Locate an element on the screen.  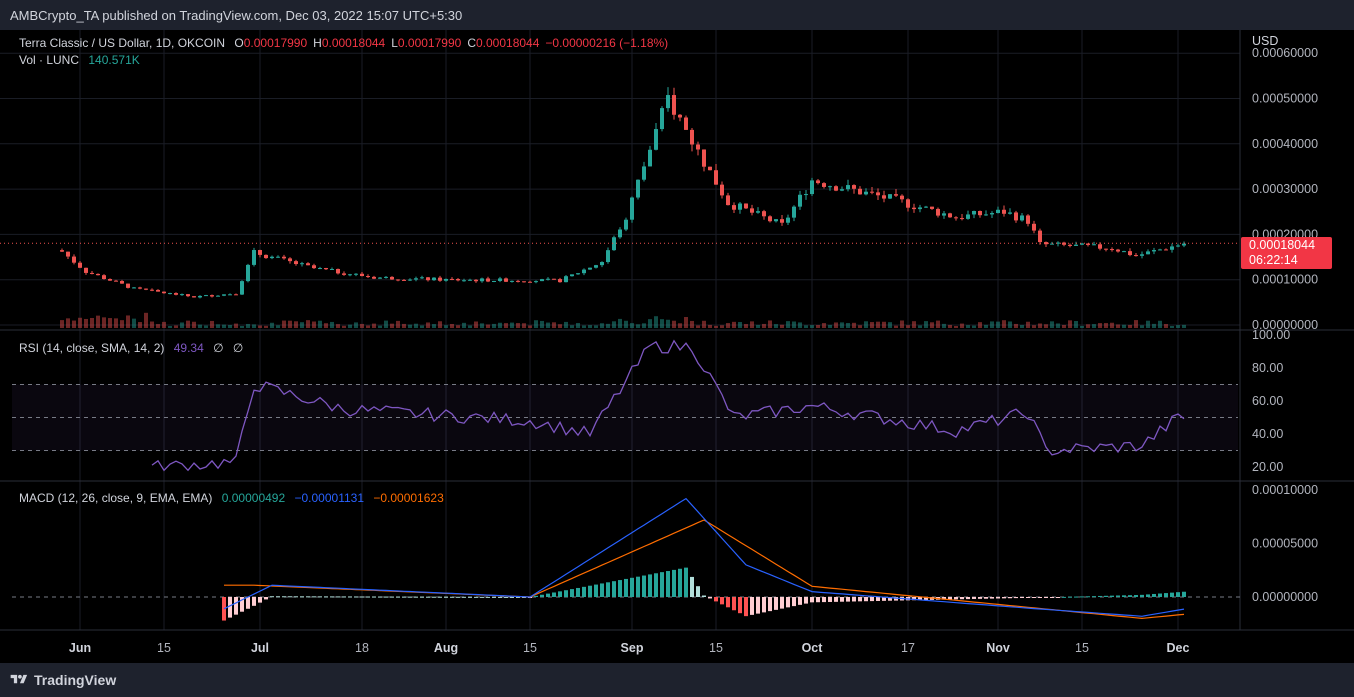
symbol-label: Terra Classic / US Dollar, 1D, OKCOIN is located at coordinates (122, 43).